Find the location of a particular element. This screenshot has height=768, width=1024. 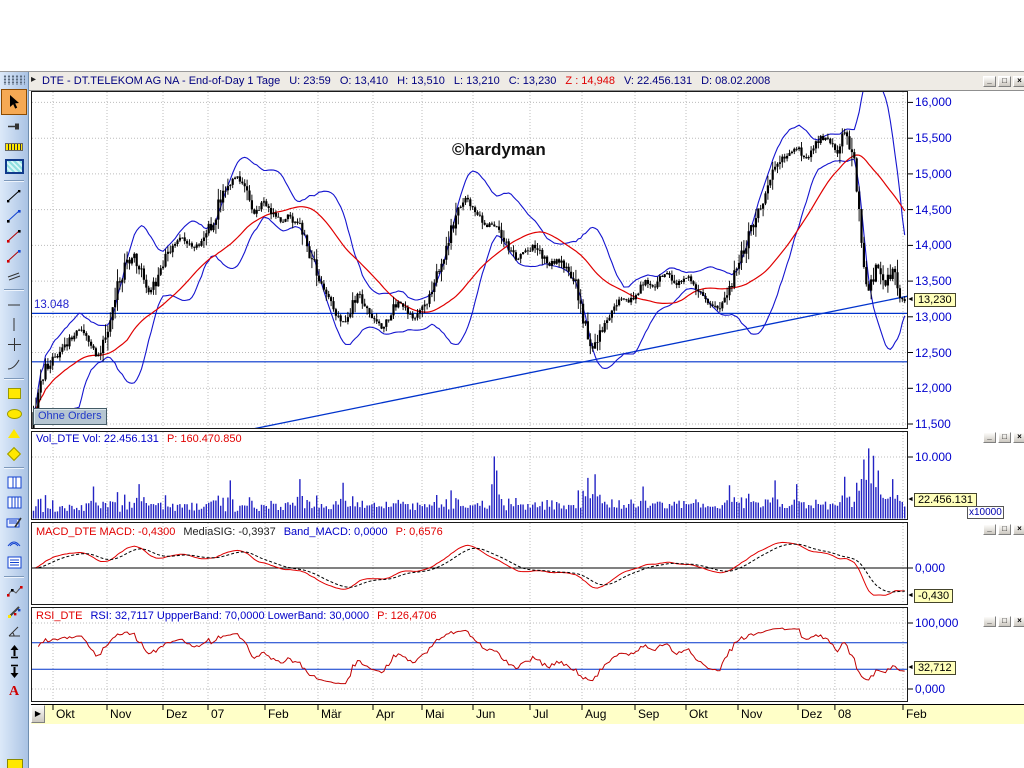

month-label: Okt is located at coordinates (698, 714).